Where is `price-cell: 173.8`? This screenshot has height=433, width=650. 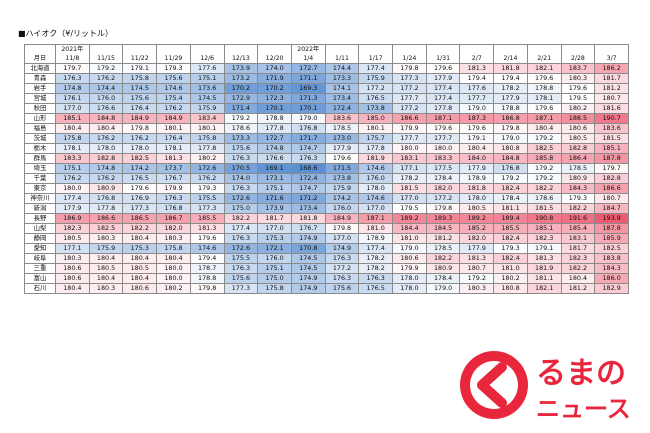
price-cell: 173.8 is located at coordinates (342, 178).